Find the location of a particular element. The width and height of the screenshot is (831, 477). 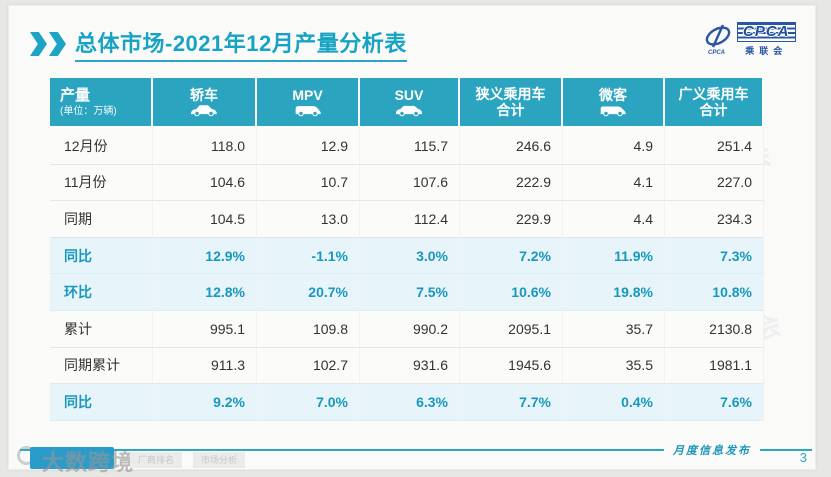

table-cell: 107.6 is located at coordinates (410, 183).